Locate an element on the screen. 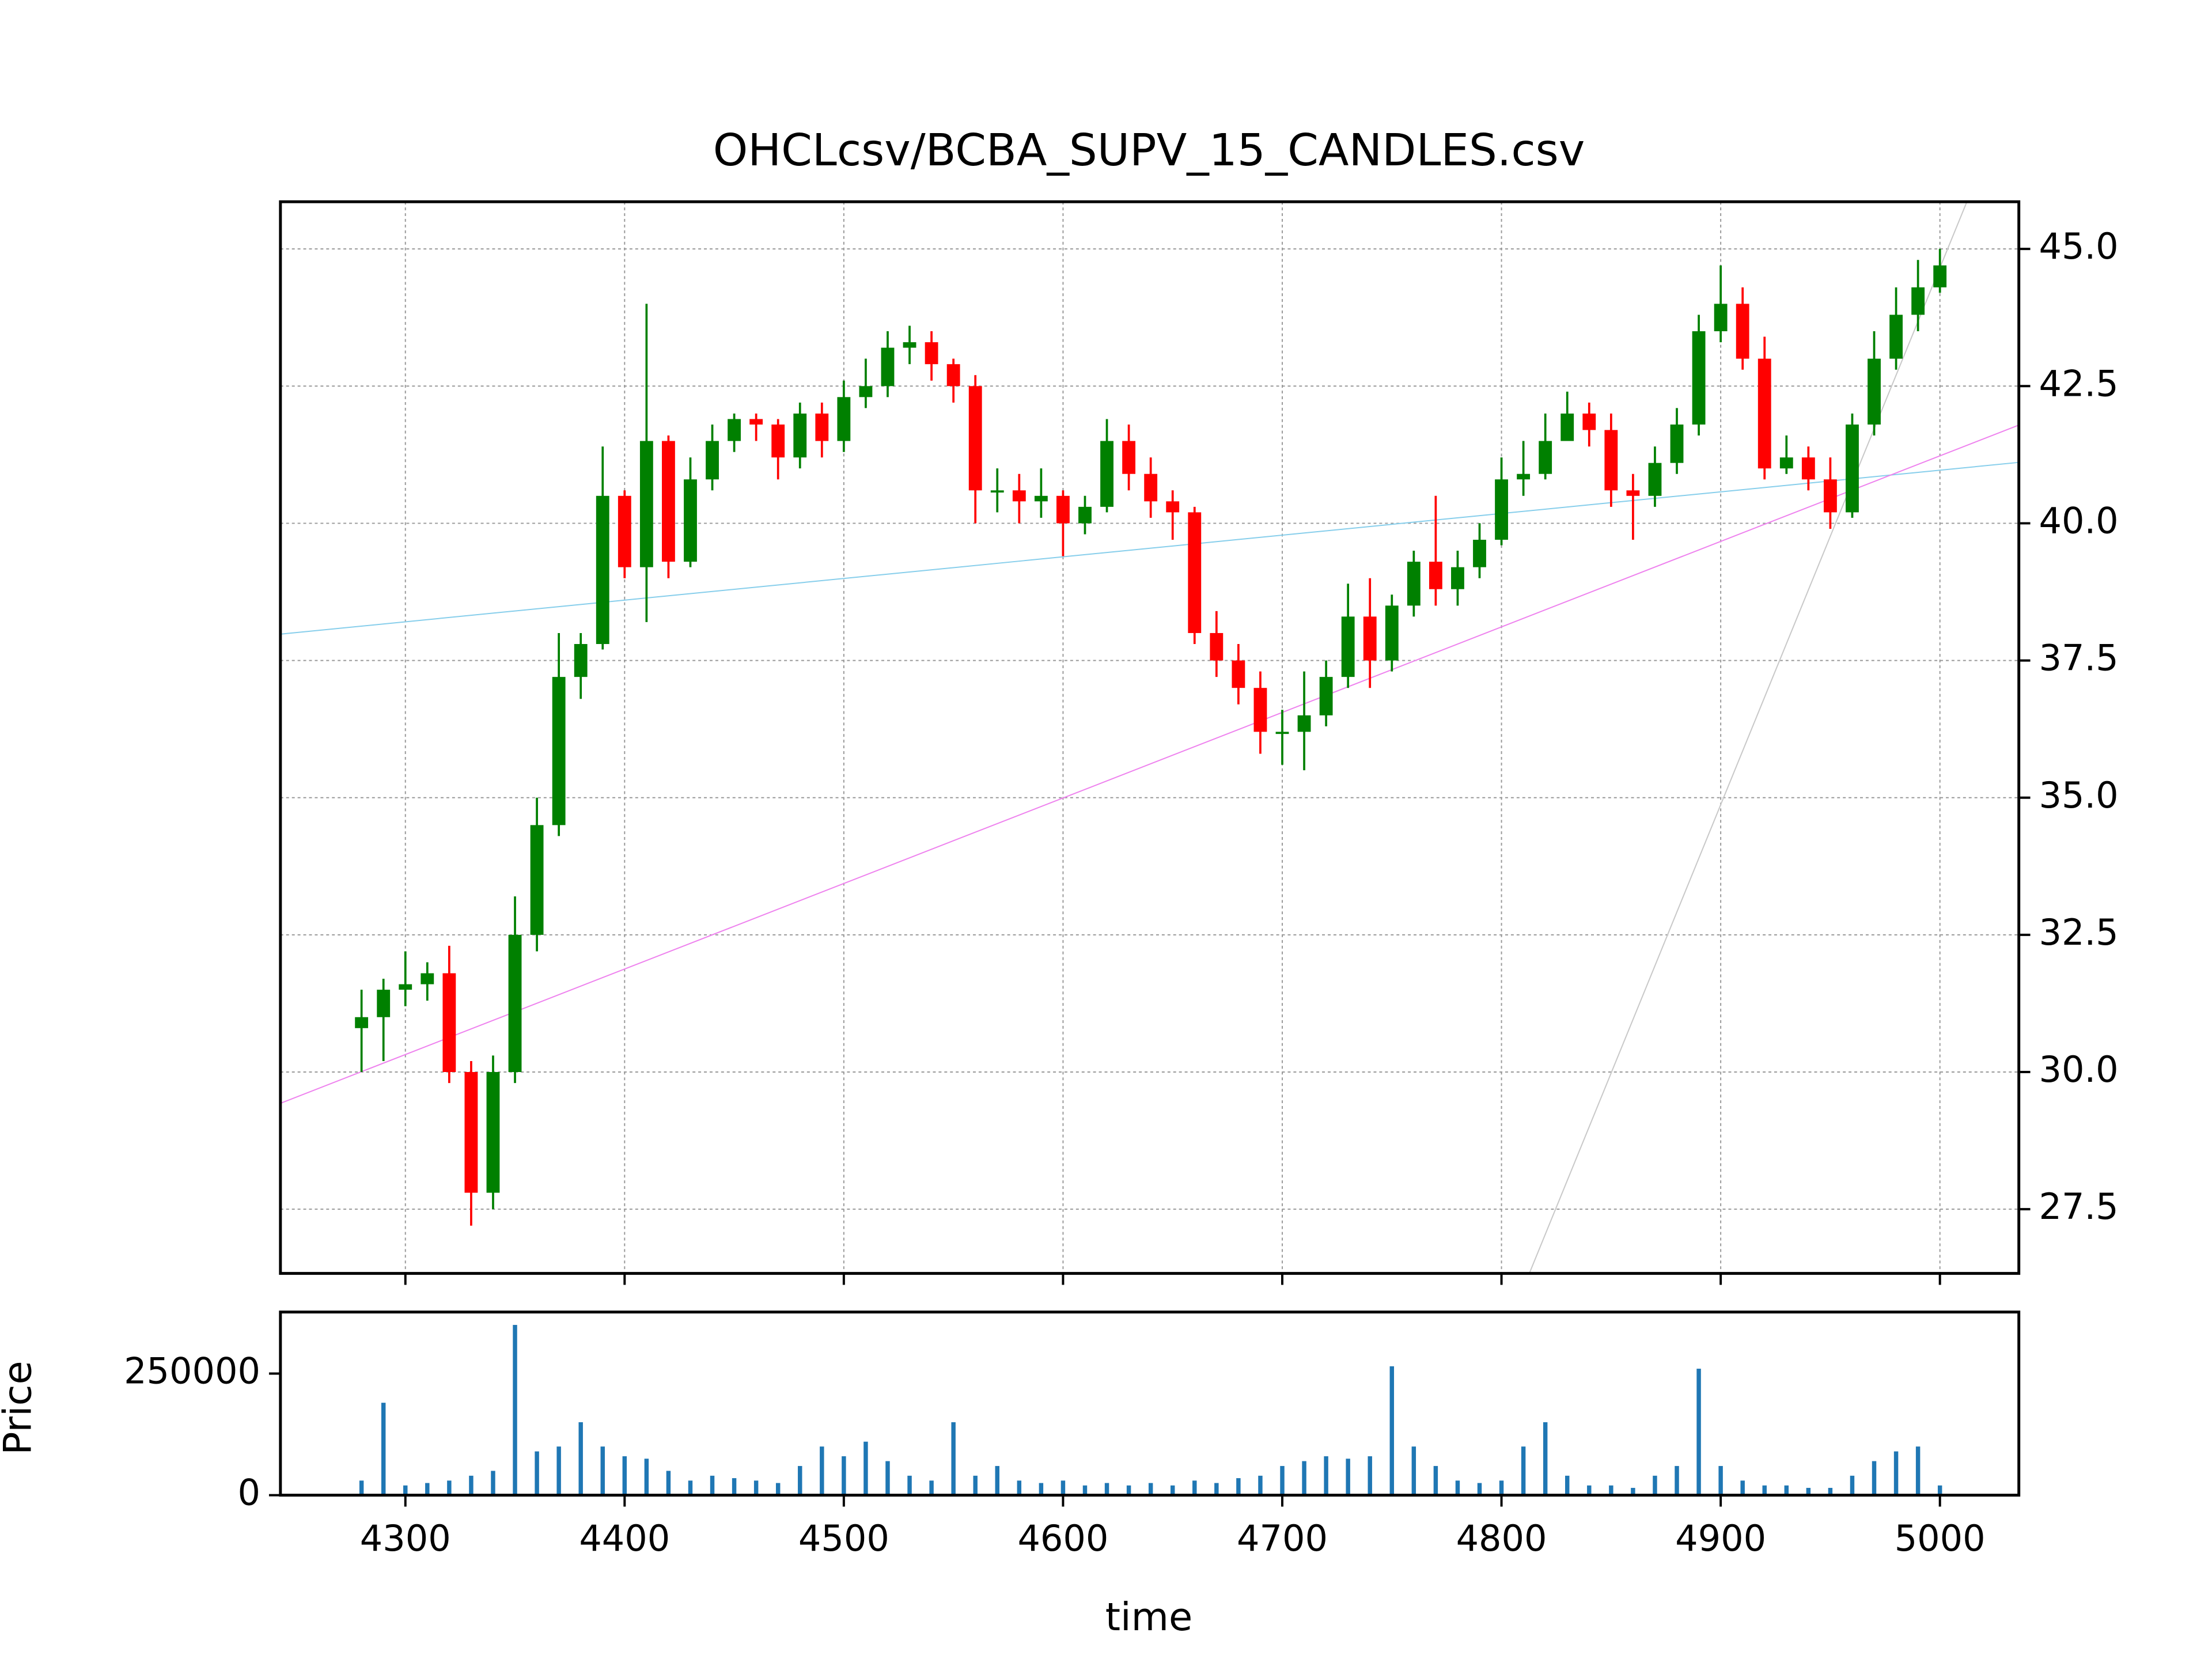  x-tick-label: 4800 is located at coordinates (1501, 1538).